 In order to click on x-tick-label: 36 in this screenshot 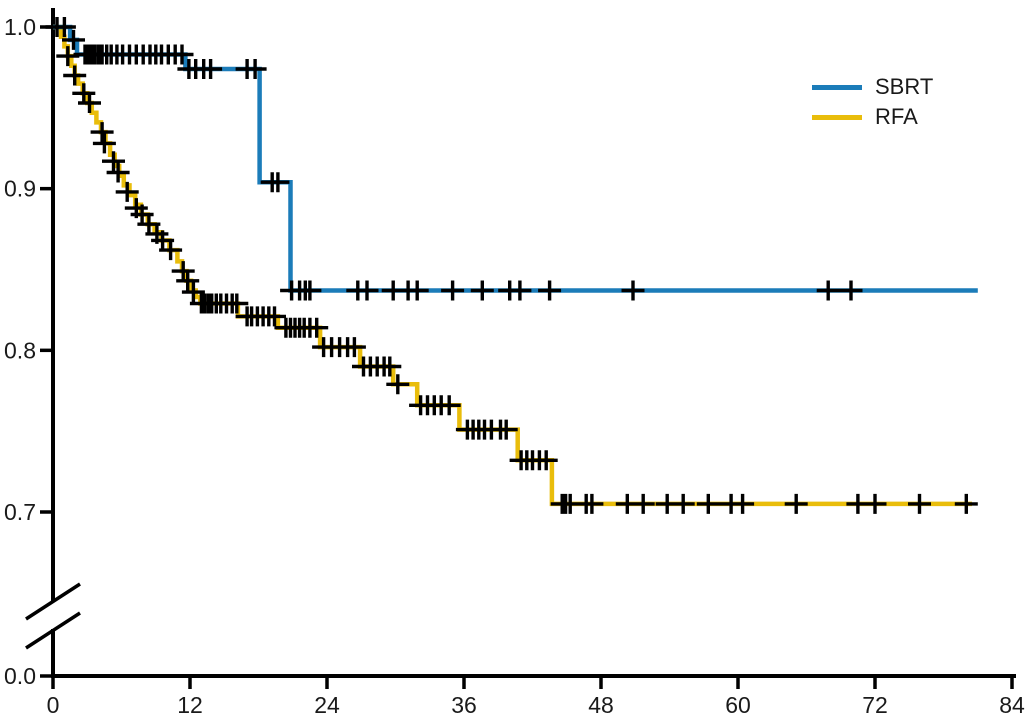, I will do `click(464, 705)`.